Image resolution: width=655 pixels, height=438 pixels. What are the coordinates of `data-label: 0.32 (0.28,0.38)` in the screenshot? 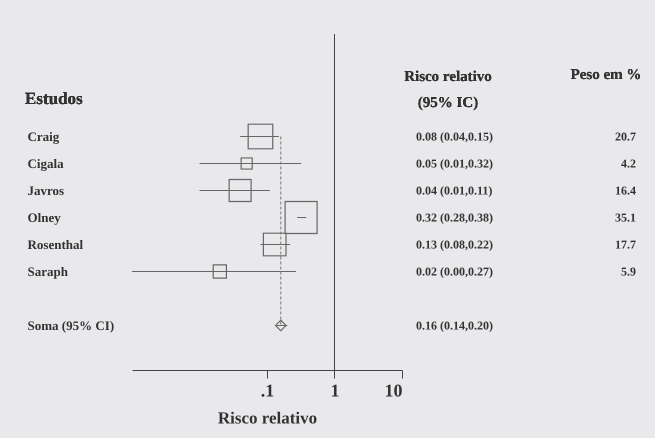 It's located at (454, 217).